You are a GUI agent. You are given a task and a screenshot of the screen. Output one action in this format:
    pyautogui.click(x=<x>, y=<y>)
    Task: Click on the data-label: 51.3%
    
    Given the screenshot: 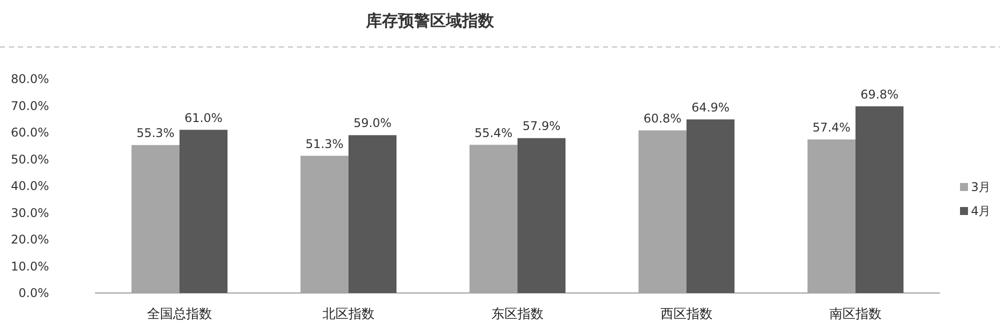 What is the action you would take?
    pyautogui.click(x=324, y=143)
    